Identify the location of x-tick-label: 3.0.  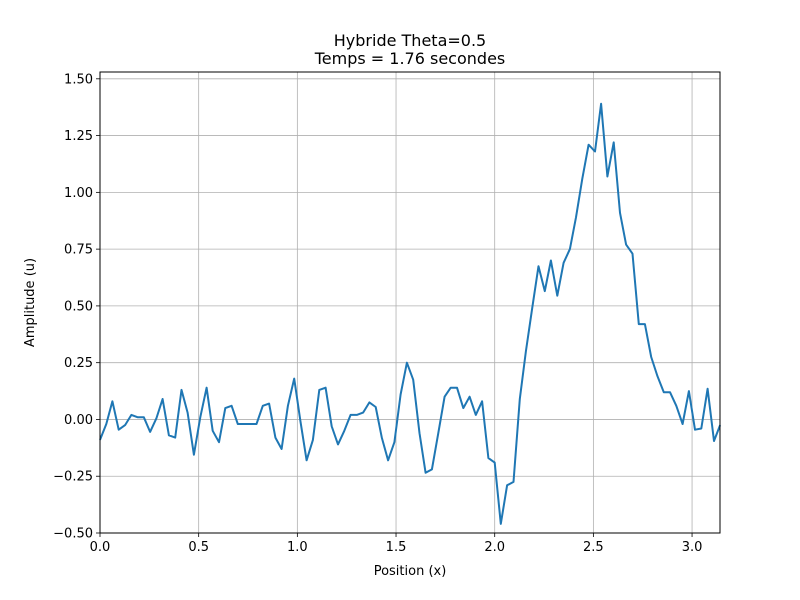
(692, 547).